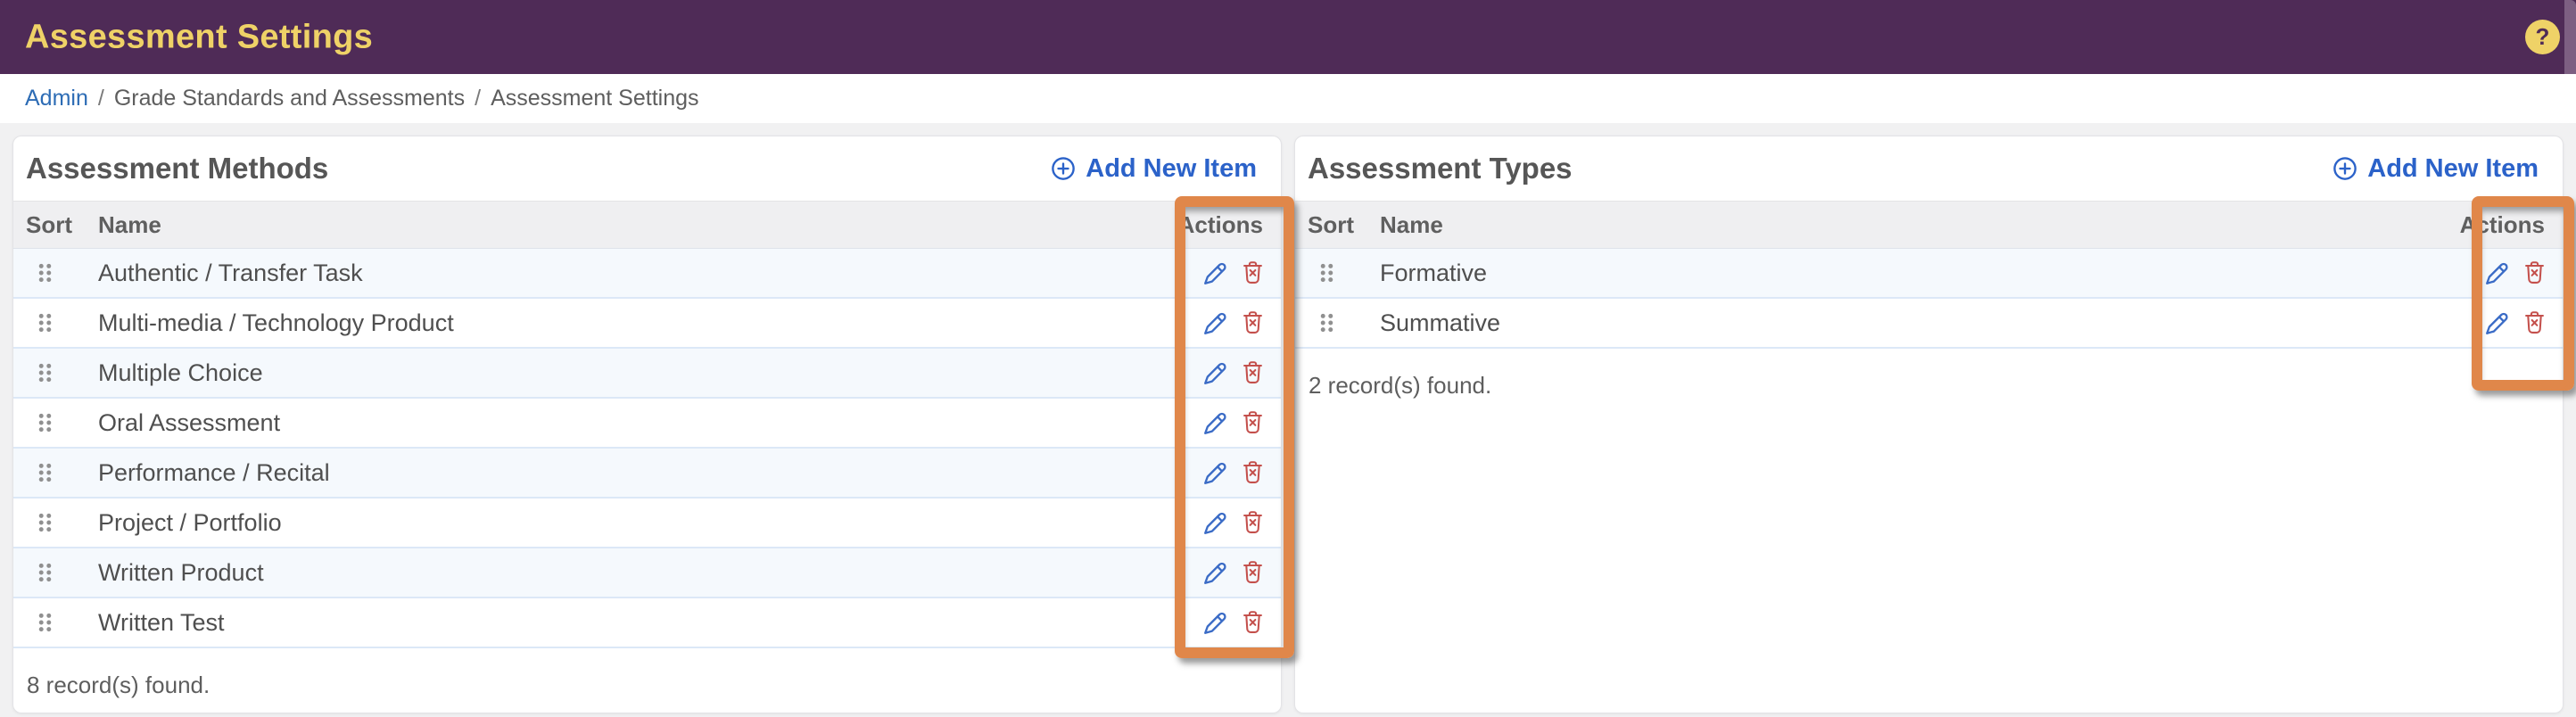  I want to click on row-name: Performance / Recital, so click(214, 472).